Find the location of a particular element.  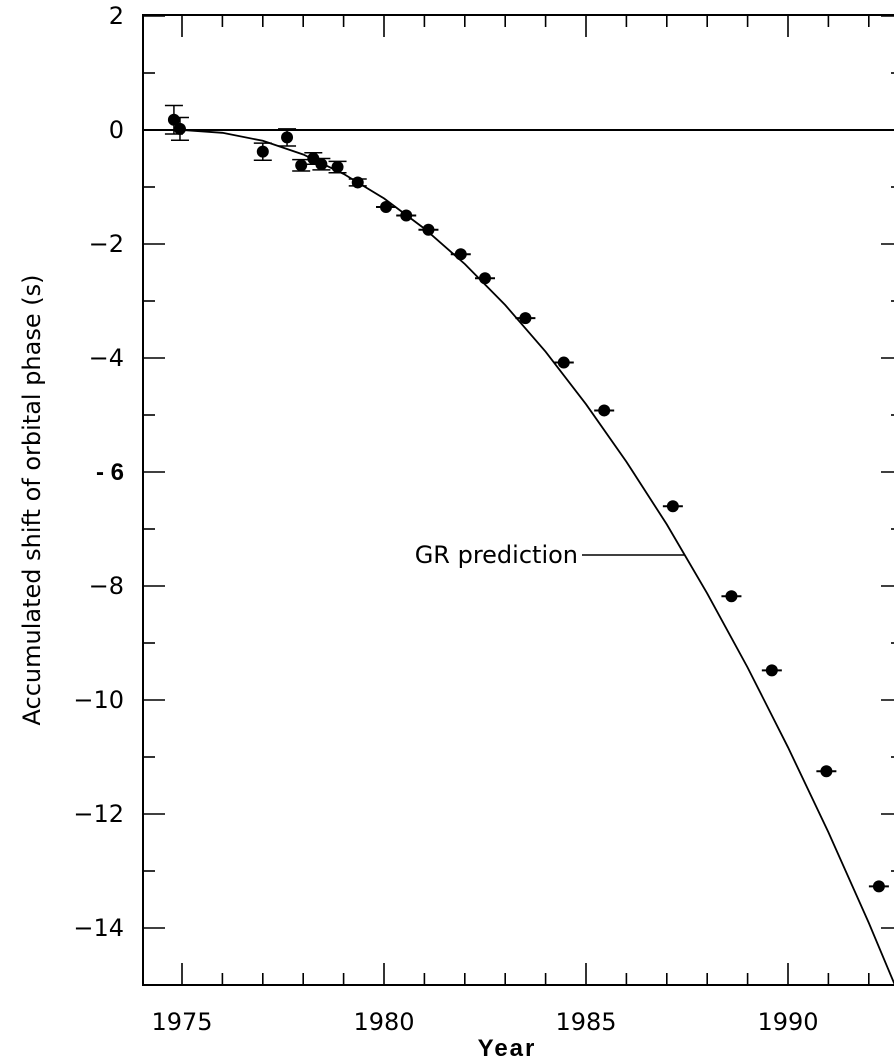

y-tick-label: - 6 is located at coordinates (110, 472).